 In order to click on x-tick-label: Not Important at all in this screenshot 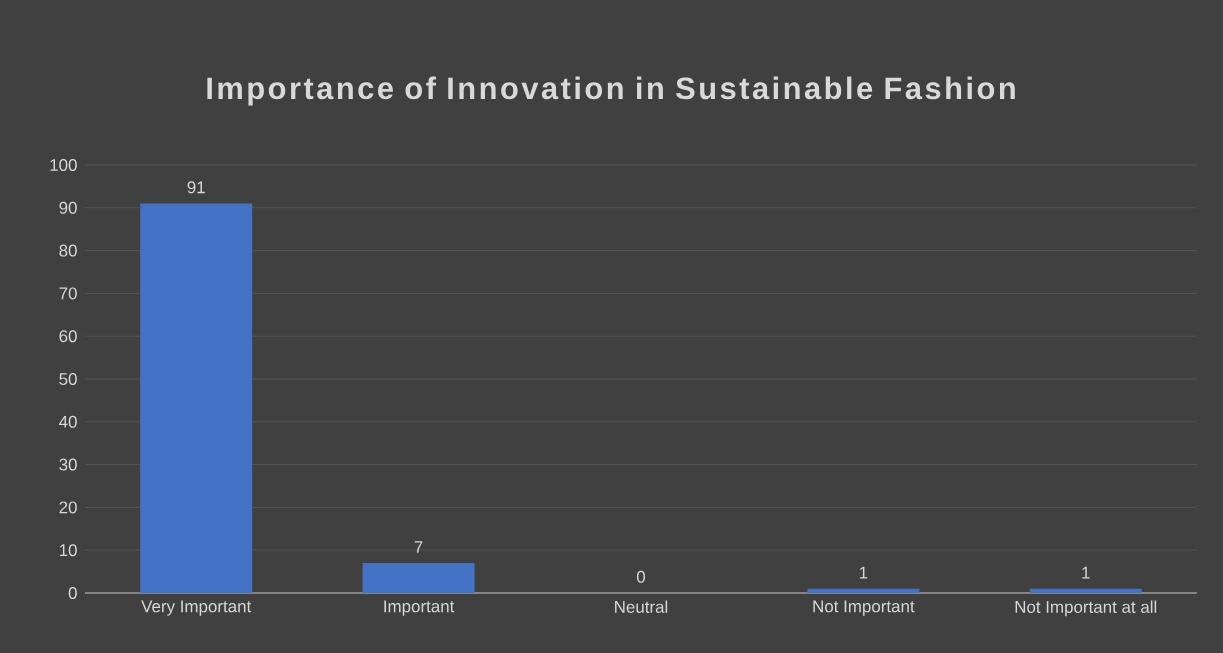, I will do `click(1086, 608)`.